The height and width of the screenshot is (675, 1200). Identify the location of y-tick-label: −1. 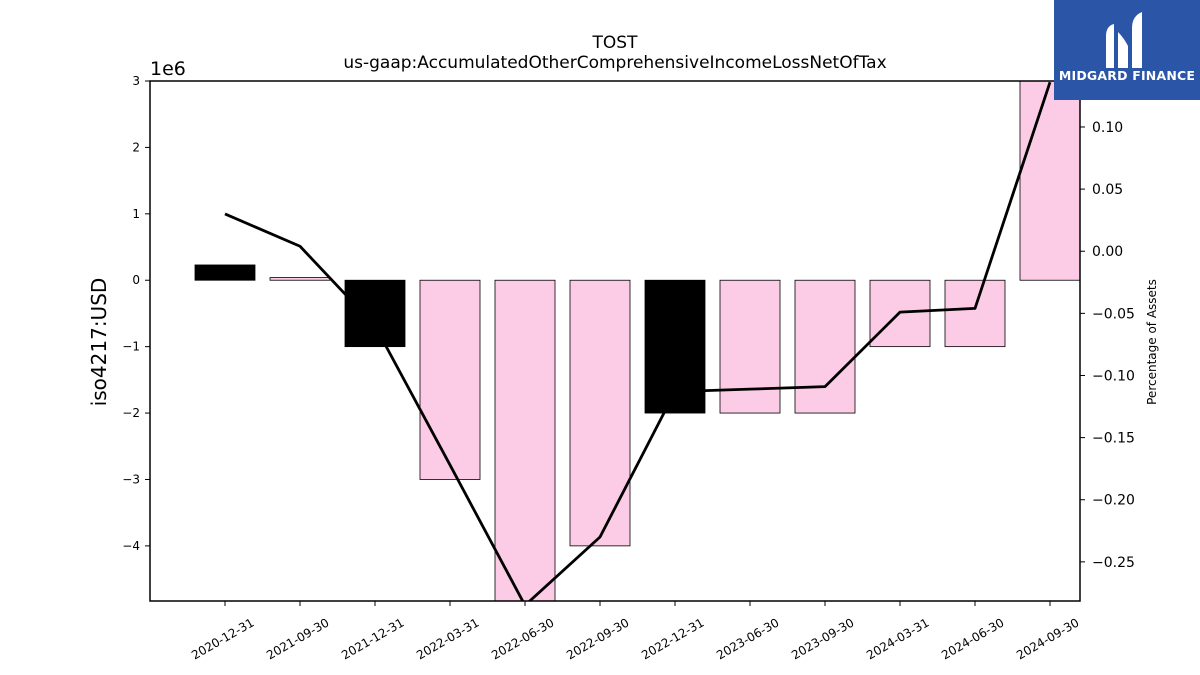
(131, 347).